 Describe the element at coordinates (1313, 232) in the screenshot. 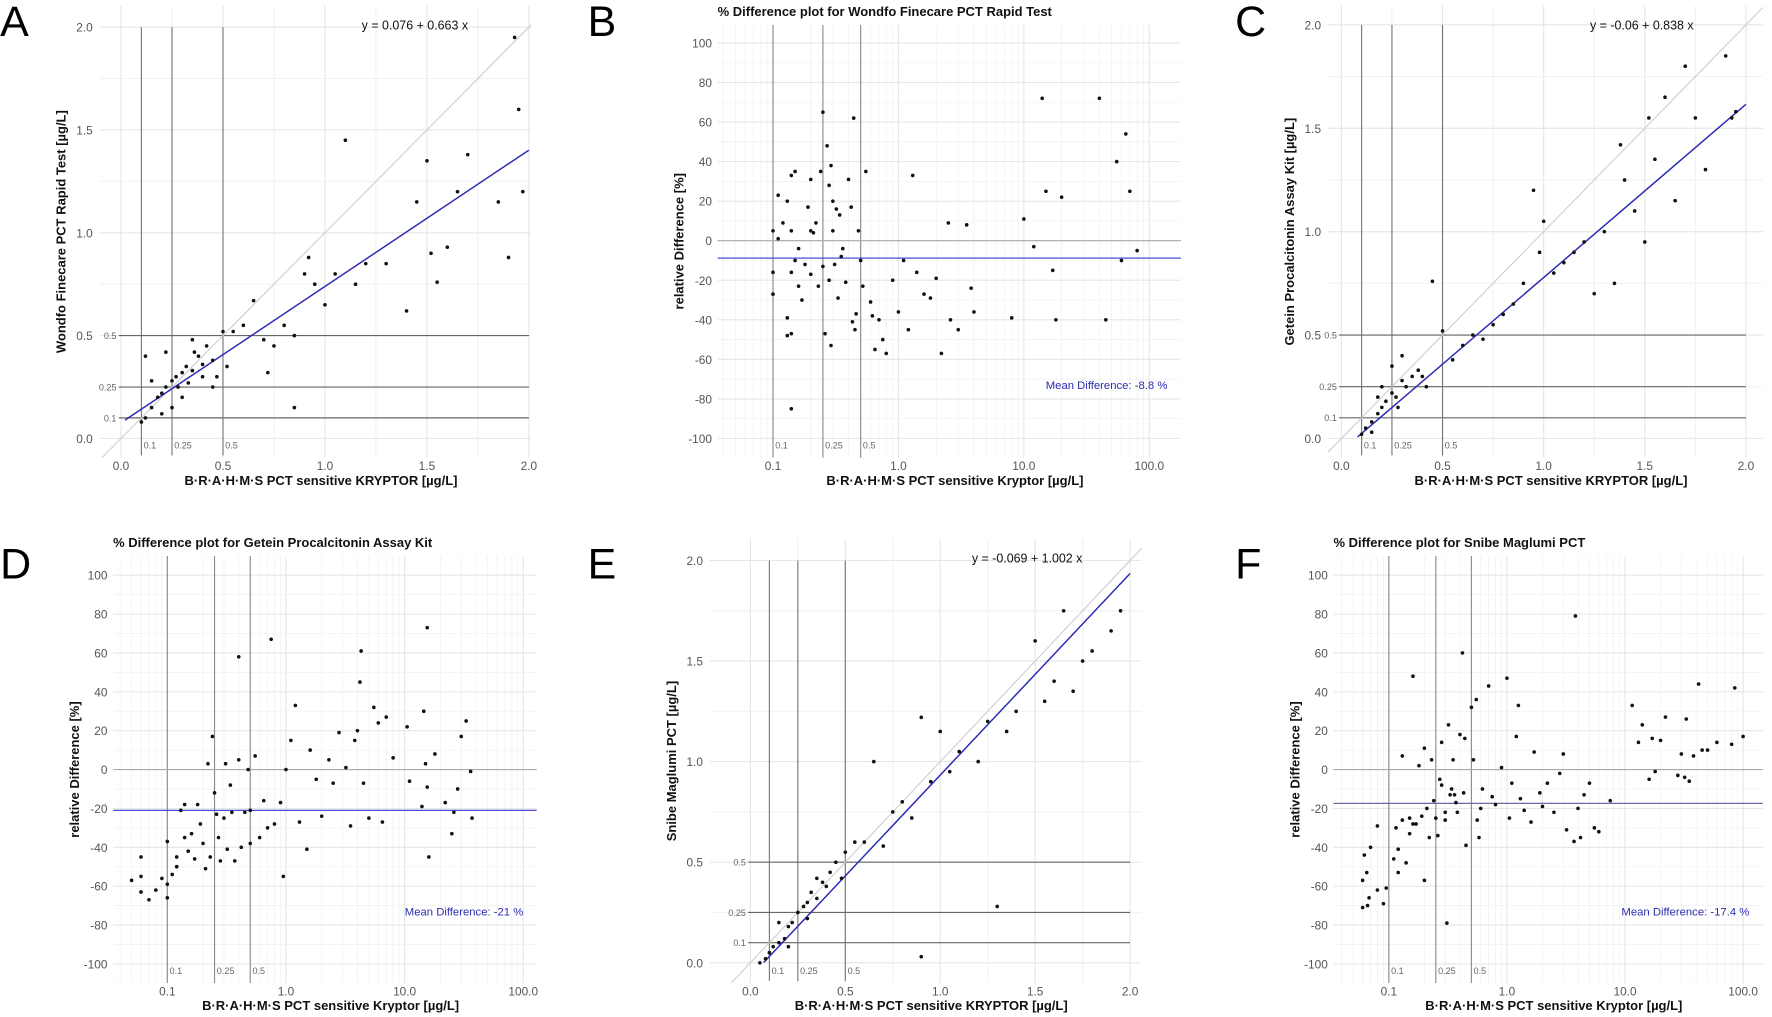

I see `y-tick-label: 1.0` at that location.